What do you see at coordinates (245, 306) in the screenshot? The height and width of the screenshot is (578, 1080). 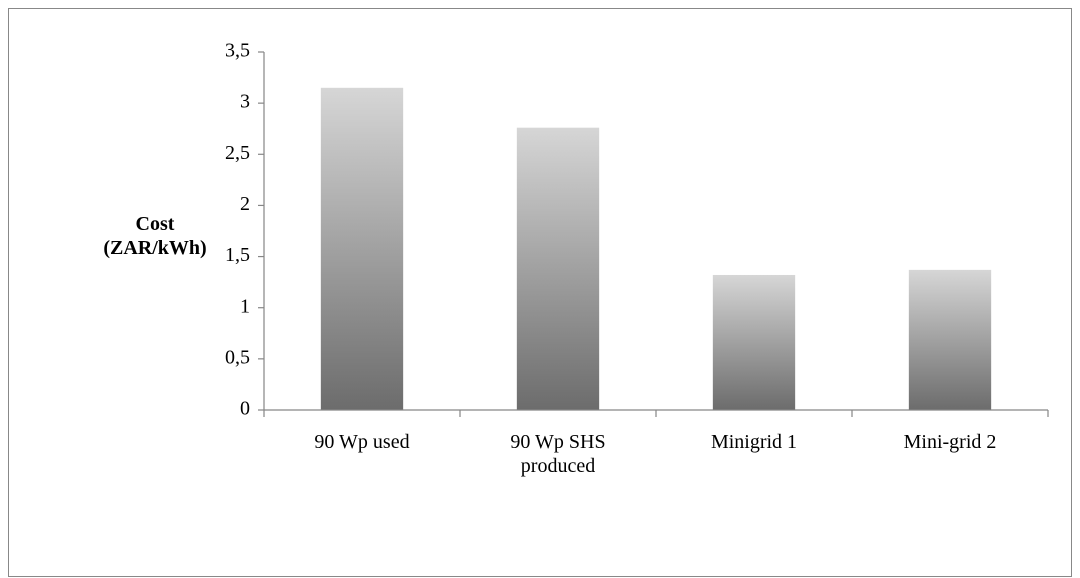 I see `y-tick-label: 1` at bounding box center [245, 306].